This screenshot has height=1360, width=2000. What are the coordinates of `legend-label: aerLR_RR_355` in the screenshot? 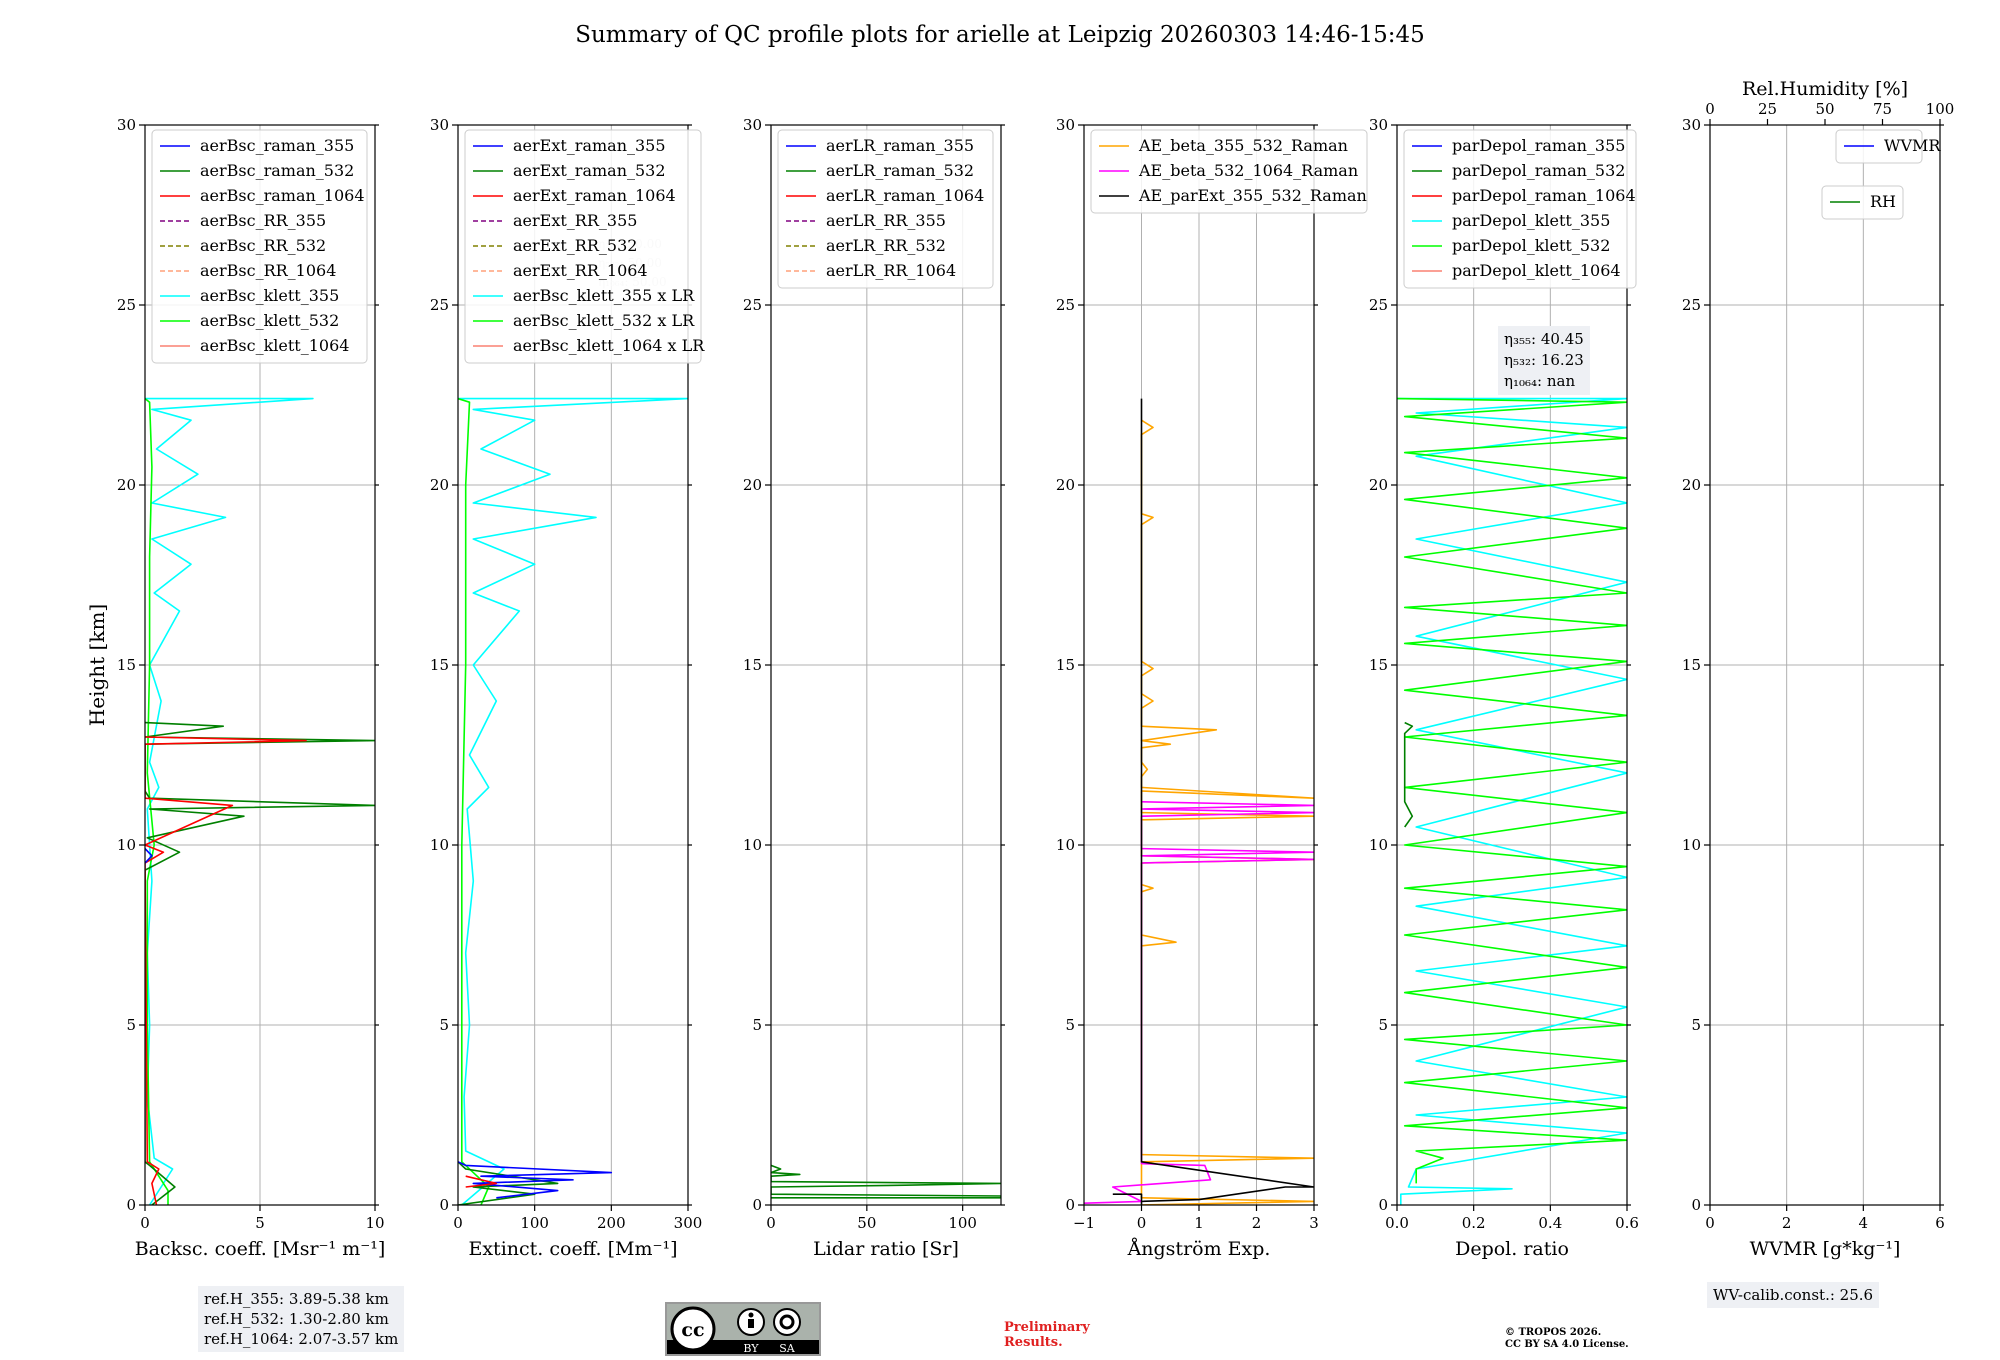 It's located at (886, 220).